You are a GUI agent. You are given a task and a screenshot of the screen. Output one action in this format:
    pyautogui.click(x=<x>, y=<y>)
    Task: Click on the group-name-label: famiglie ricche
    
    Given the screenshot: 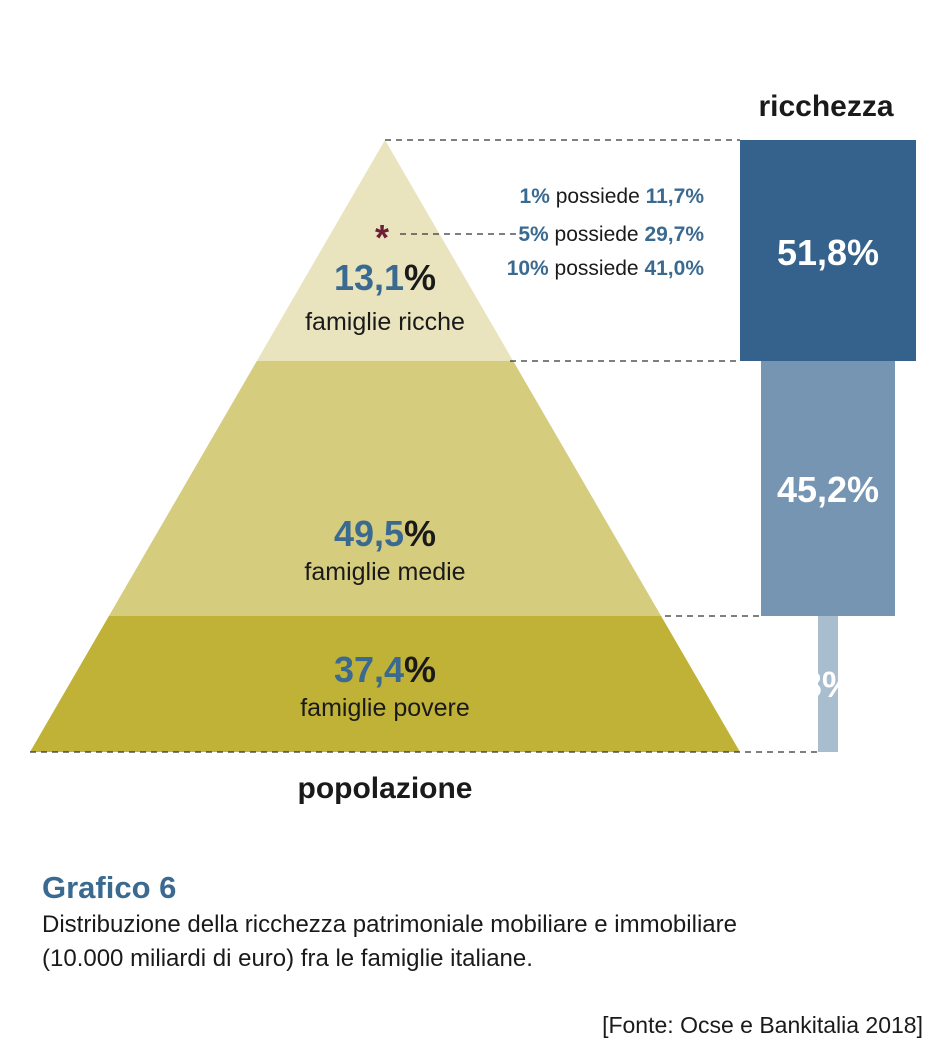 What is the action you would take?
    pyautogui.click(x=385, y=322)
    